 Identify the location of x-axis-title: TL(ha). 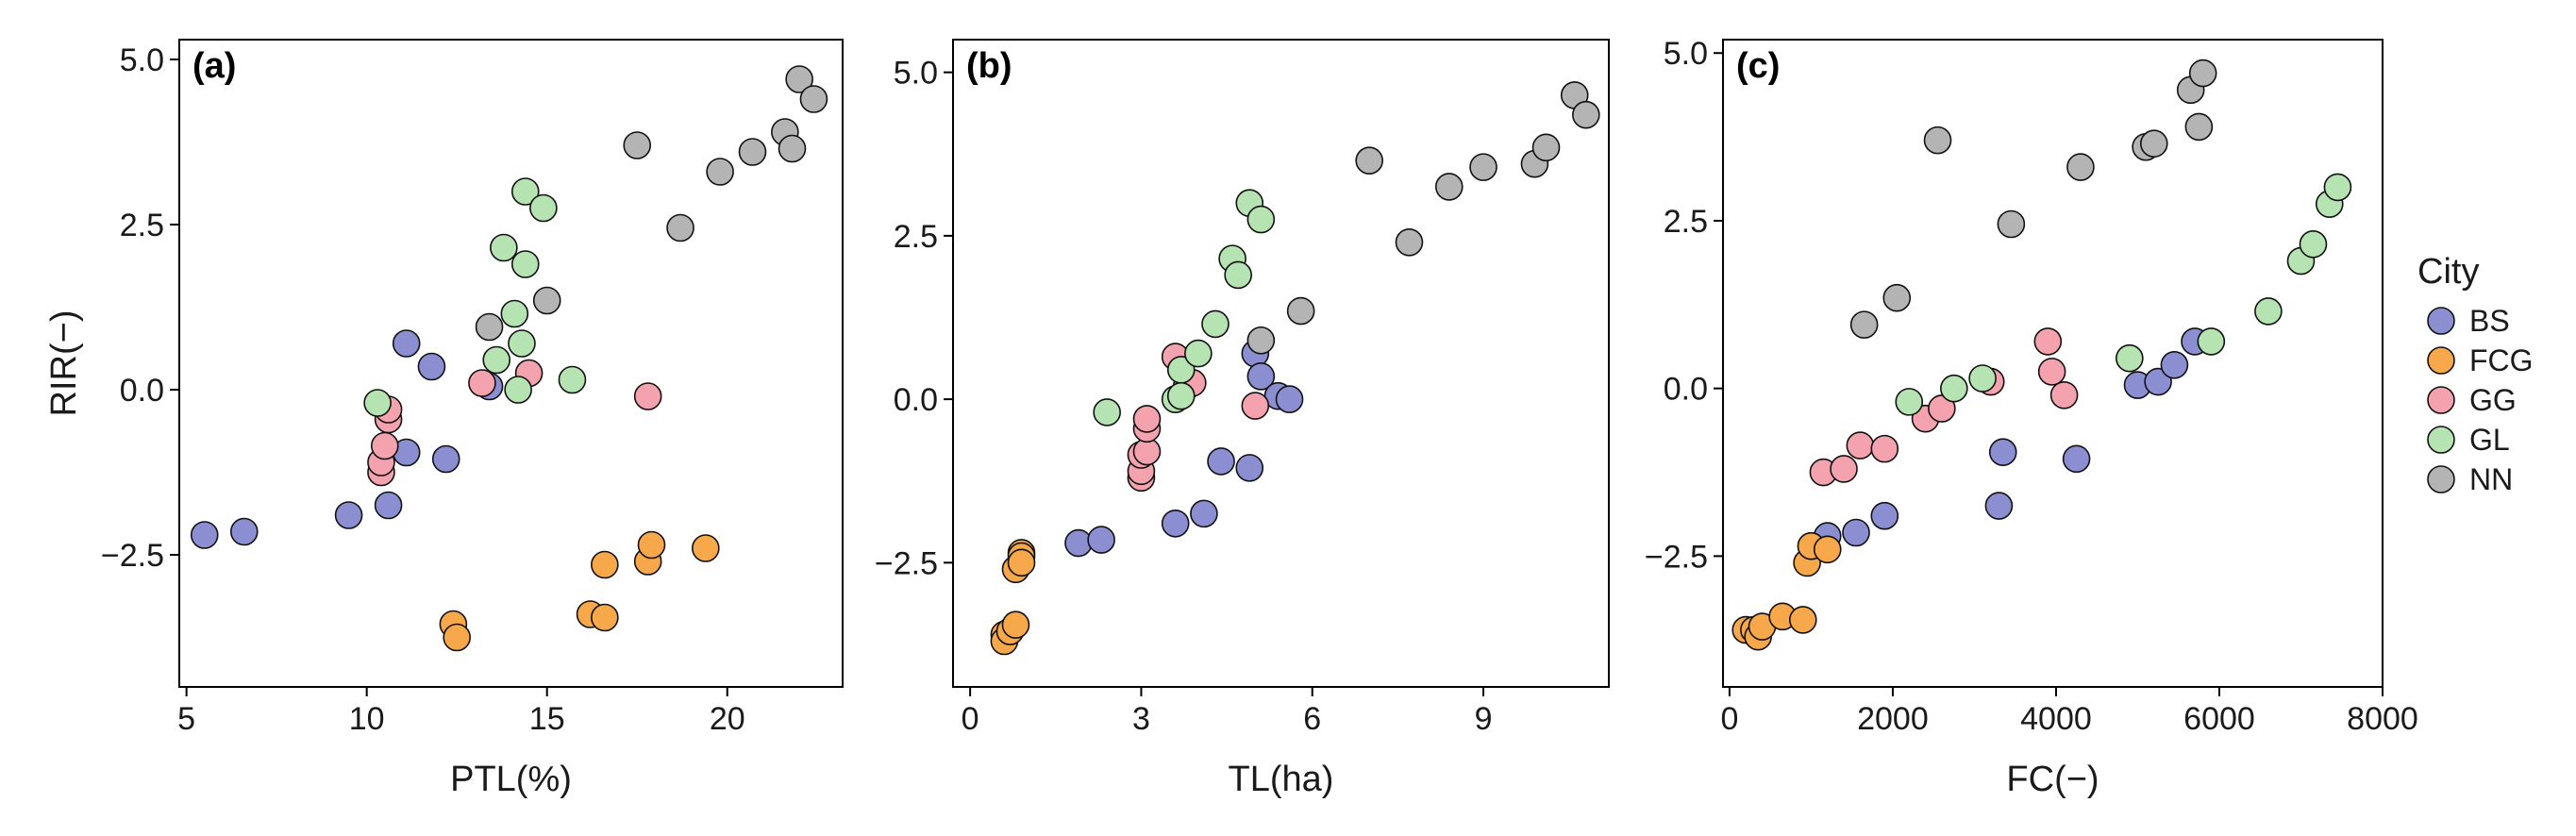
(1281, 779).